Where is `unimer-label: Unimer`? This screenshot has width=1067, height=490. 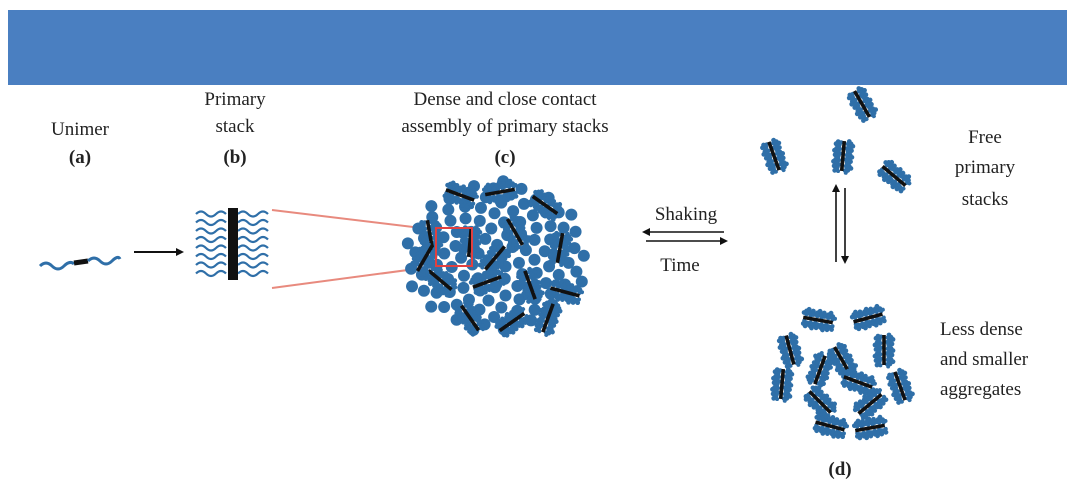 unimer-label: Unimer is located at coordinates (80, 129).